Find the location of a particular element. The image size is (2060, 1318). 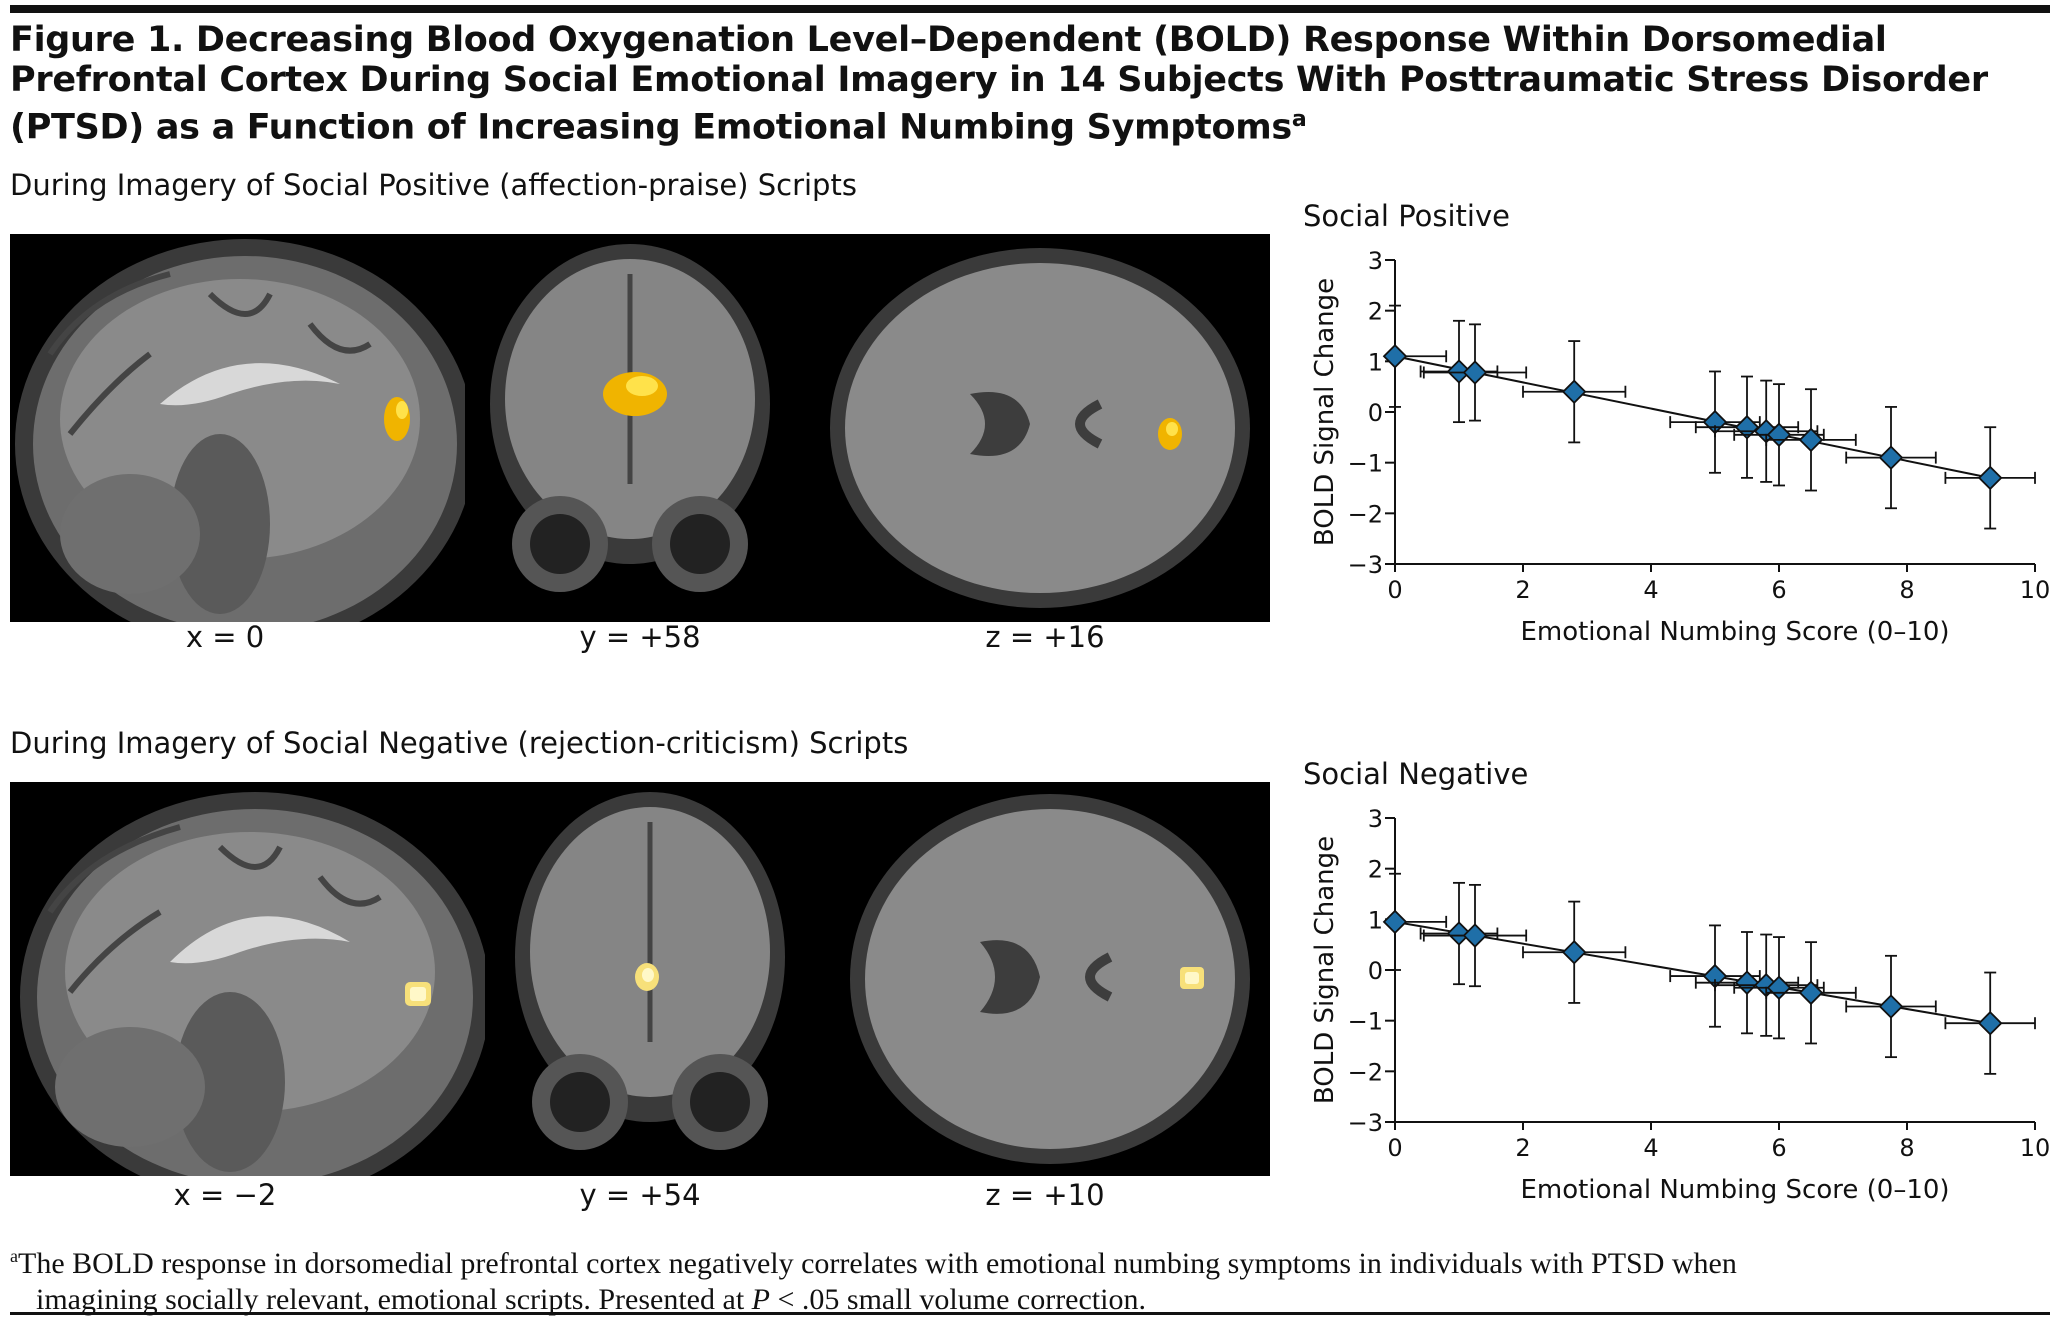

p-value-symbol: P is located at coordinates (760, 1299).